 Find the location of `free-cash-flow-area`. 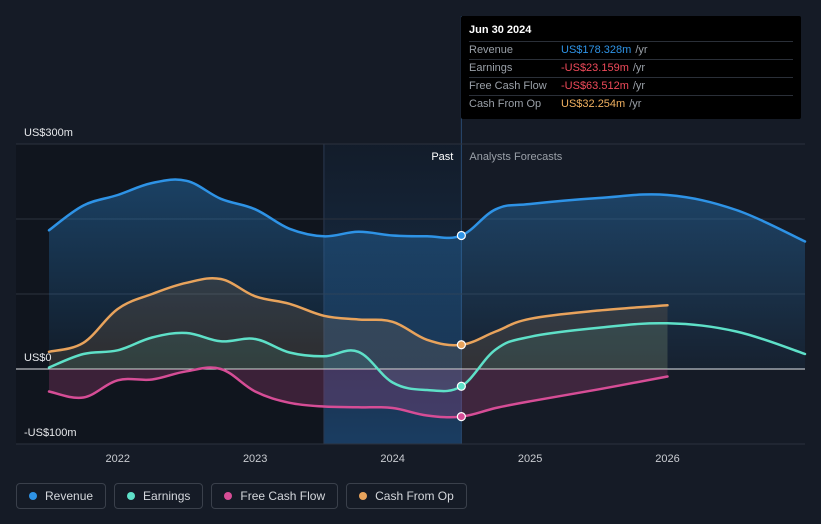

free-cash-flow-area is located at coordinates (358, 392).